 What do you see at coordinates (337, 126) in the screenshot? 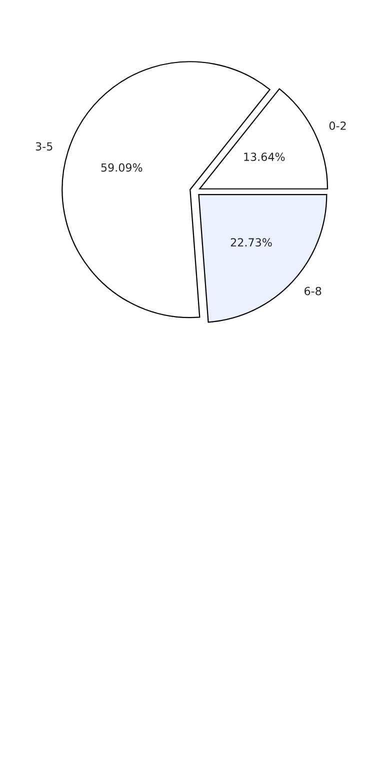
I see `slice-label: 0-2` at bounding box center [337, 126].